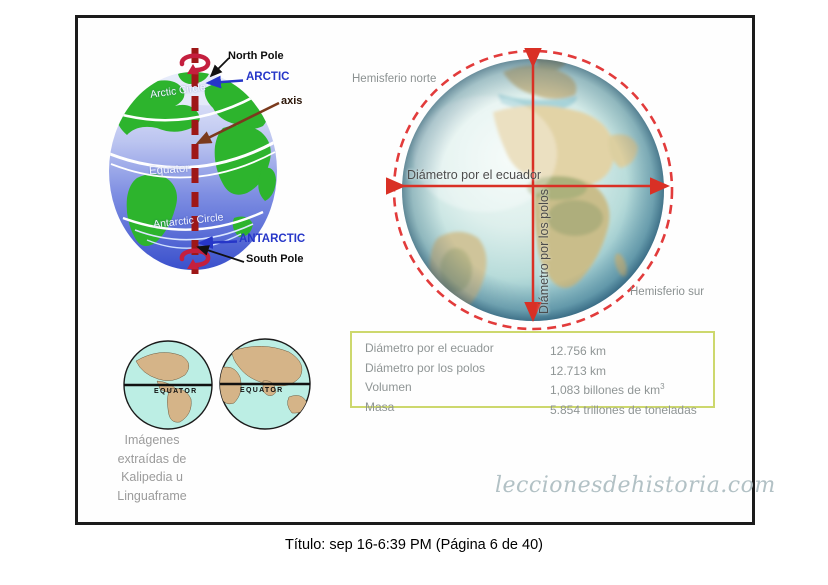 Image resolution: width=828 pixels, height=585 pixels. What do you see at coordinates (268, 77) in the screenshot?
I see `arctic-label: ARCTIC` at bounding box center [268, 77].